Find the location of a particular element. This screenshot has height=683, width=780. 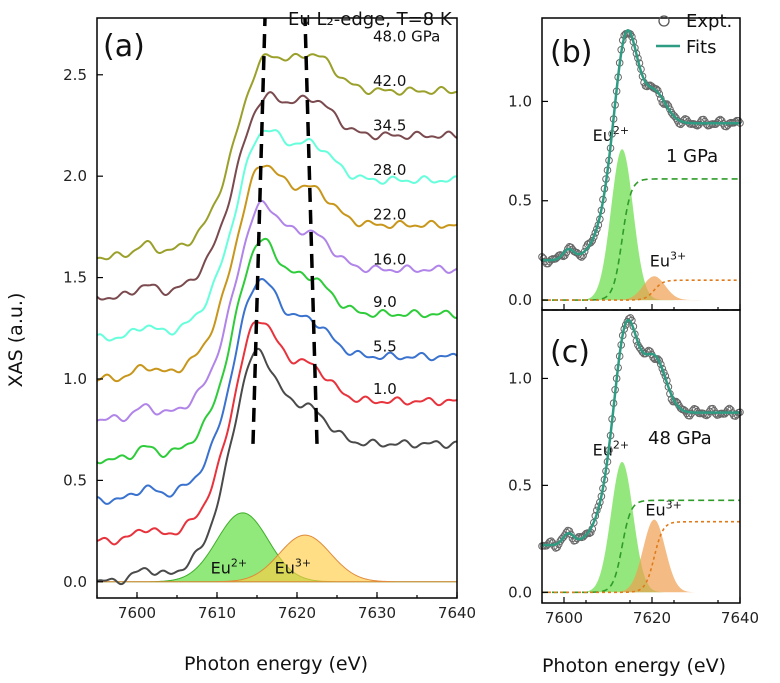

panel-c-step-functions is located at coordinates (641, 546).